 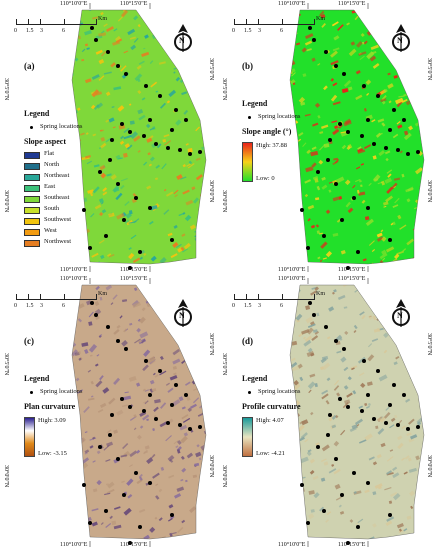 What do you see at coordinates (224, 89) in the screenshot?
I see `left-coord-1: 30°5'0"N` at bounding box center [224, 89].